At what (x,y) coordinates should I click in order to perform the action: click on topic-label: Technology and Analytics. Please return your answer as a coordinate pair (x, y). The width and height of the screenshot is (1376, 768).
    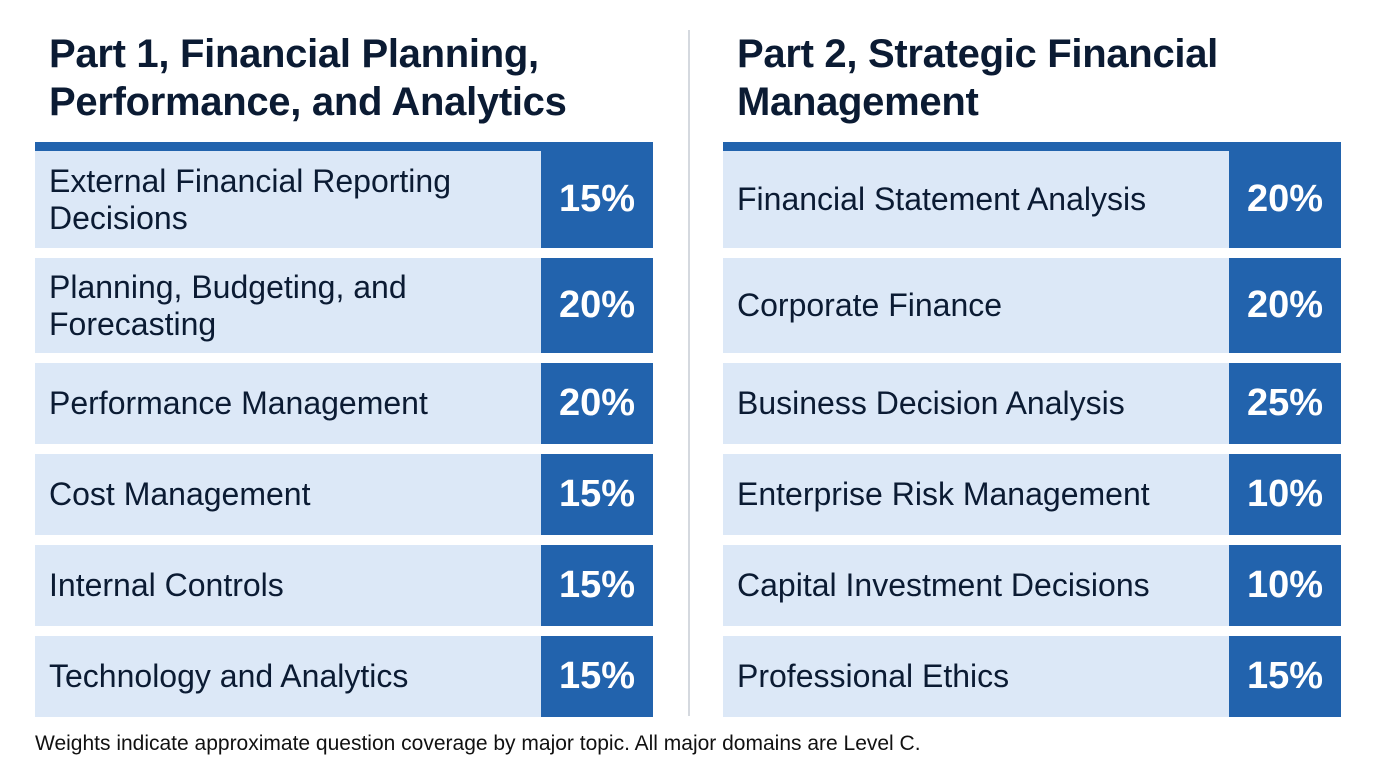
    Looking at the image, I should click on (229, 676).